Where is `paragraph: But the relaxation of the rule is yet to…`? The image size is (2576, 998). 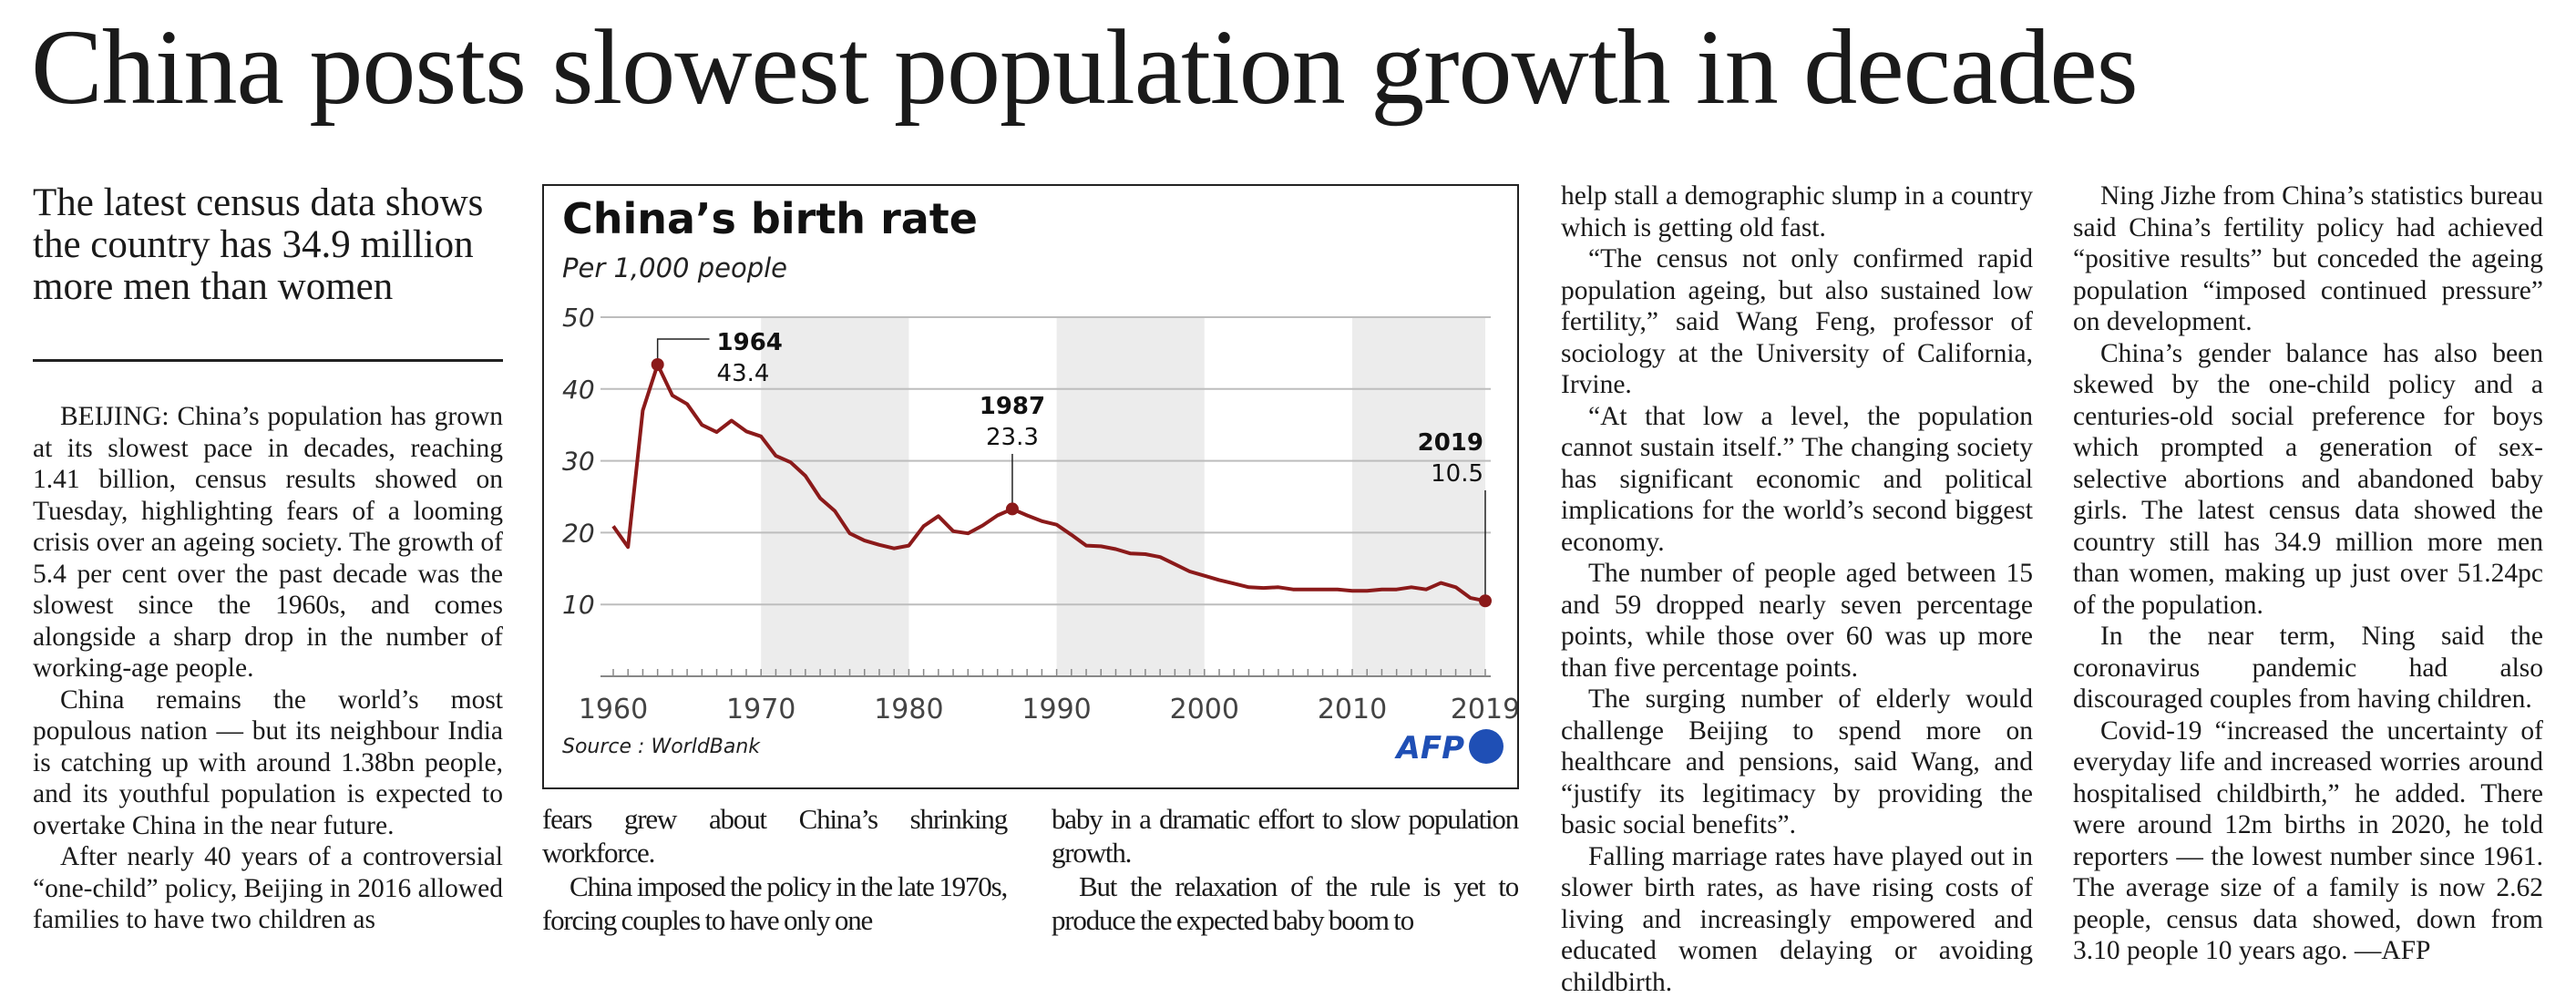 paragraph: But the relaxation of the rule is yet to… is located at coordinates (1285, 903).